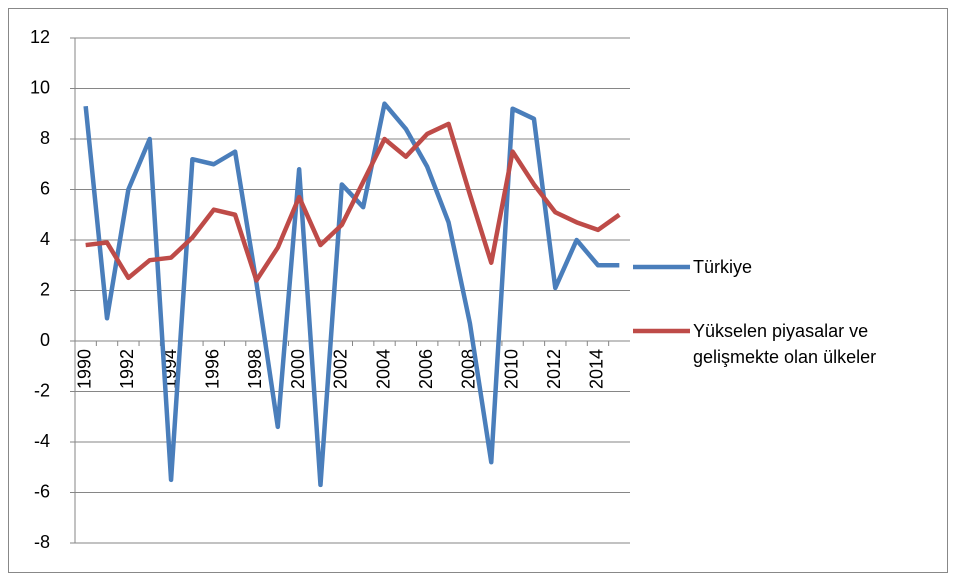  What do you see at coordinates (45, 138) in the screenshot?
I see `y-tick-label: 8` at bounding box center [45, 138].